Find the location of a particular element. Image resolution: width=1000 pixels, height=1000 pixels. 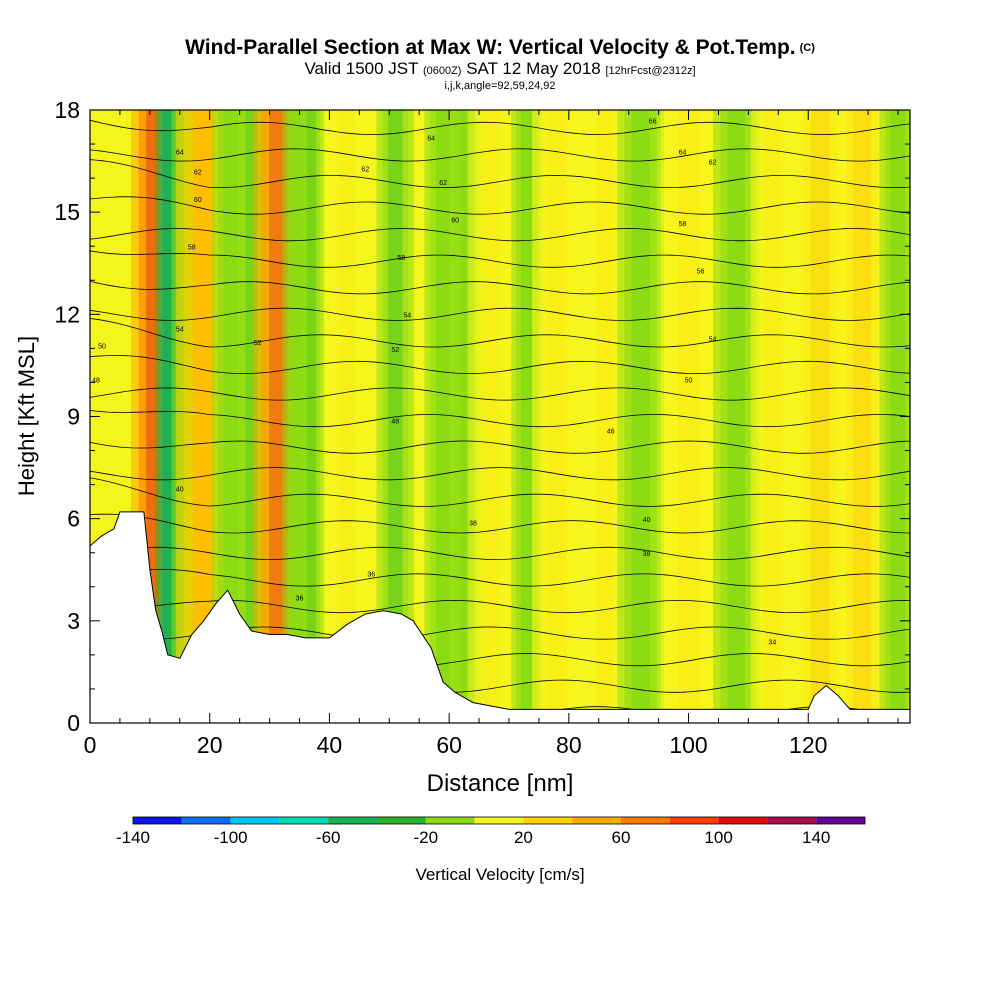

theta-label: 66 is located at coordinates (653, 122).